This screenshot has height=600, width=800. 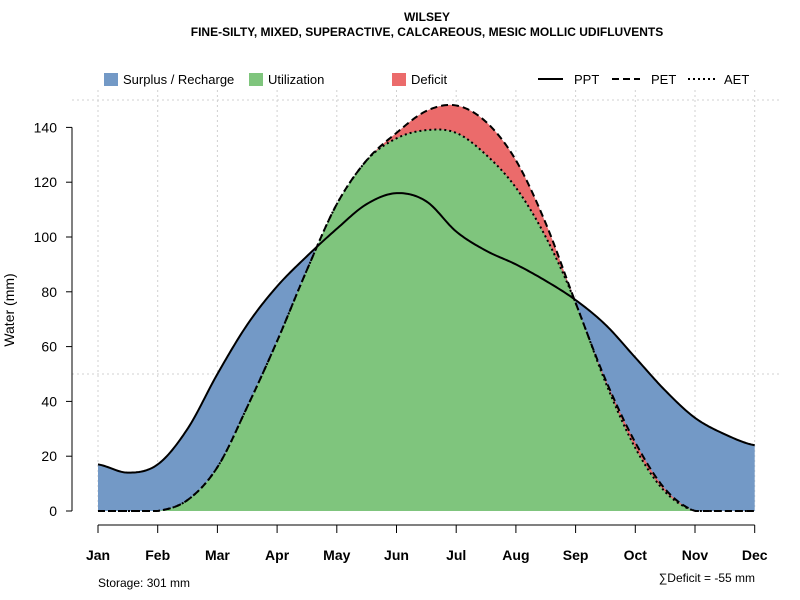 I want to click on legend-swatch-utilization, so click(x=256, y=79).